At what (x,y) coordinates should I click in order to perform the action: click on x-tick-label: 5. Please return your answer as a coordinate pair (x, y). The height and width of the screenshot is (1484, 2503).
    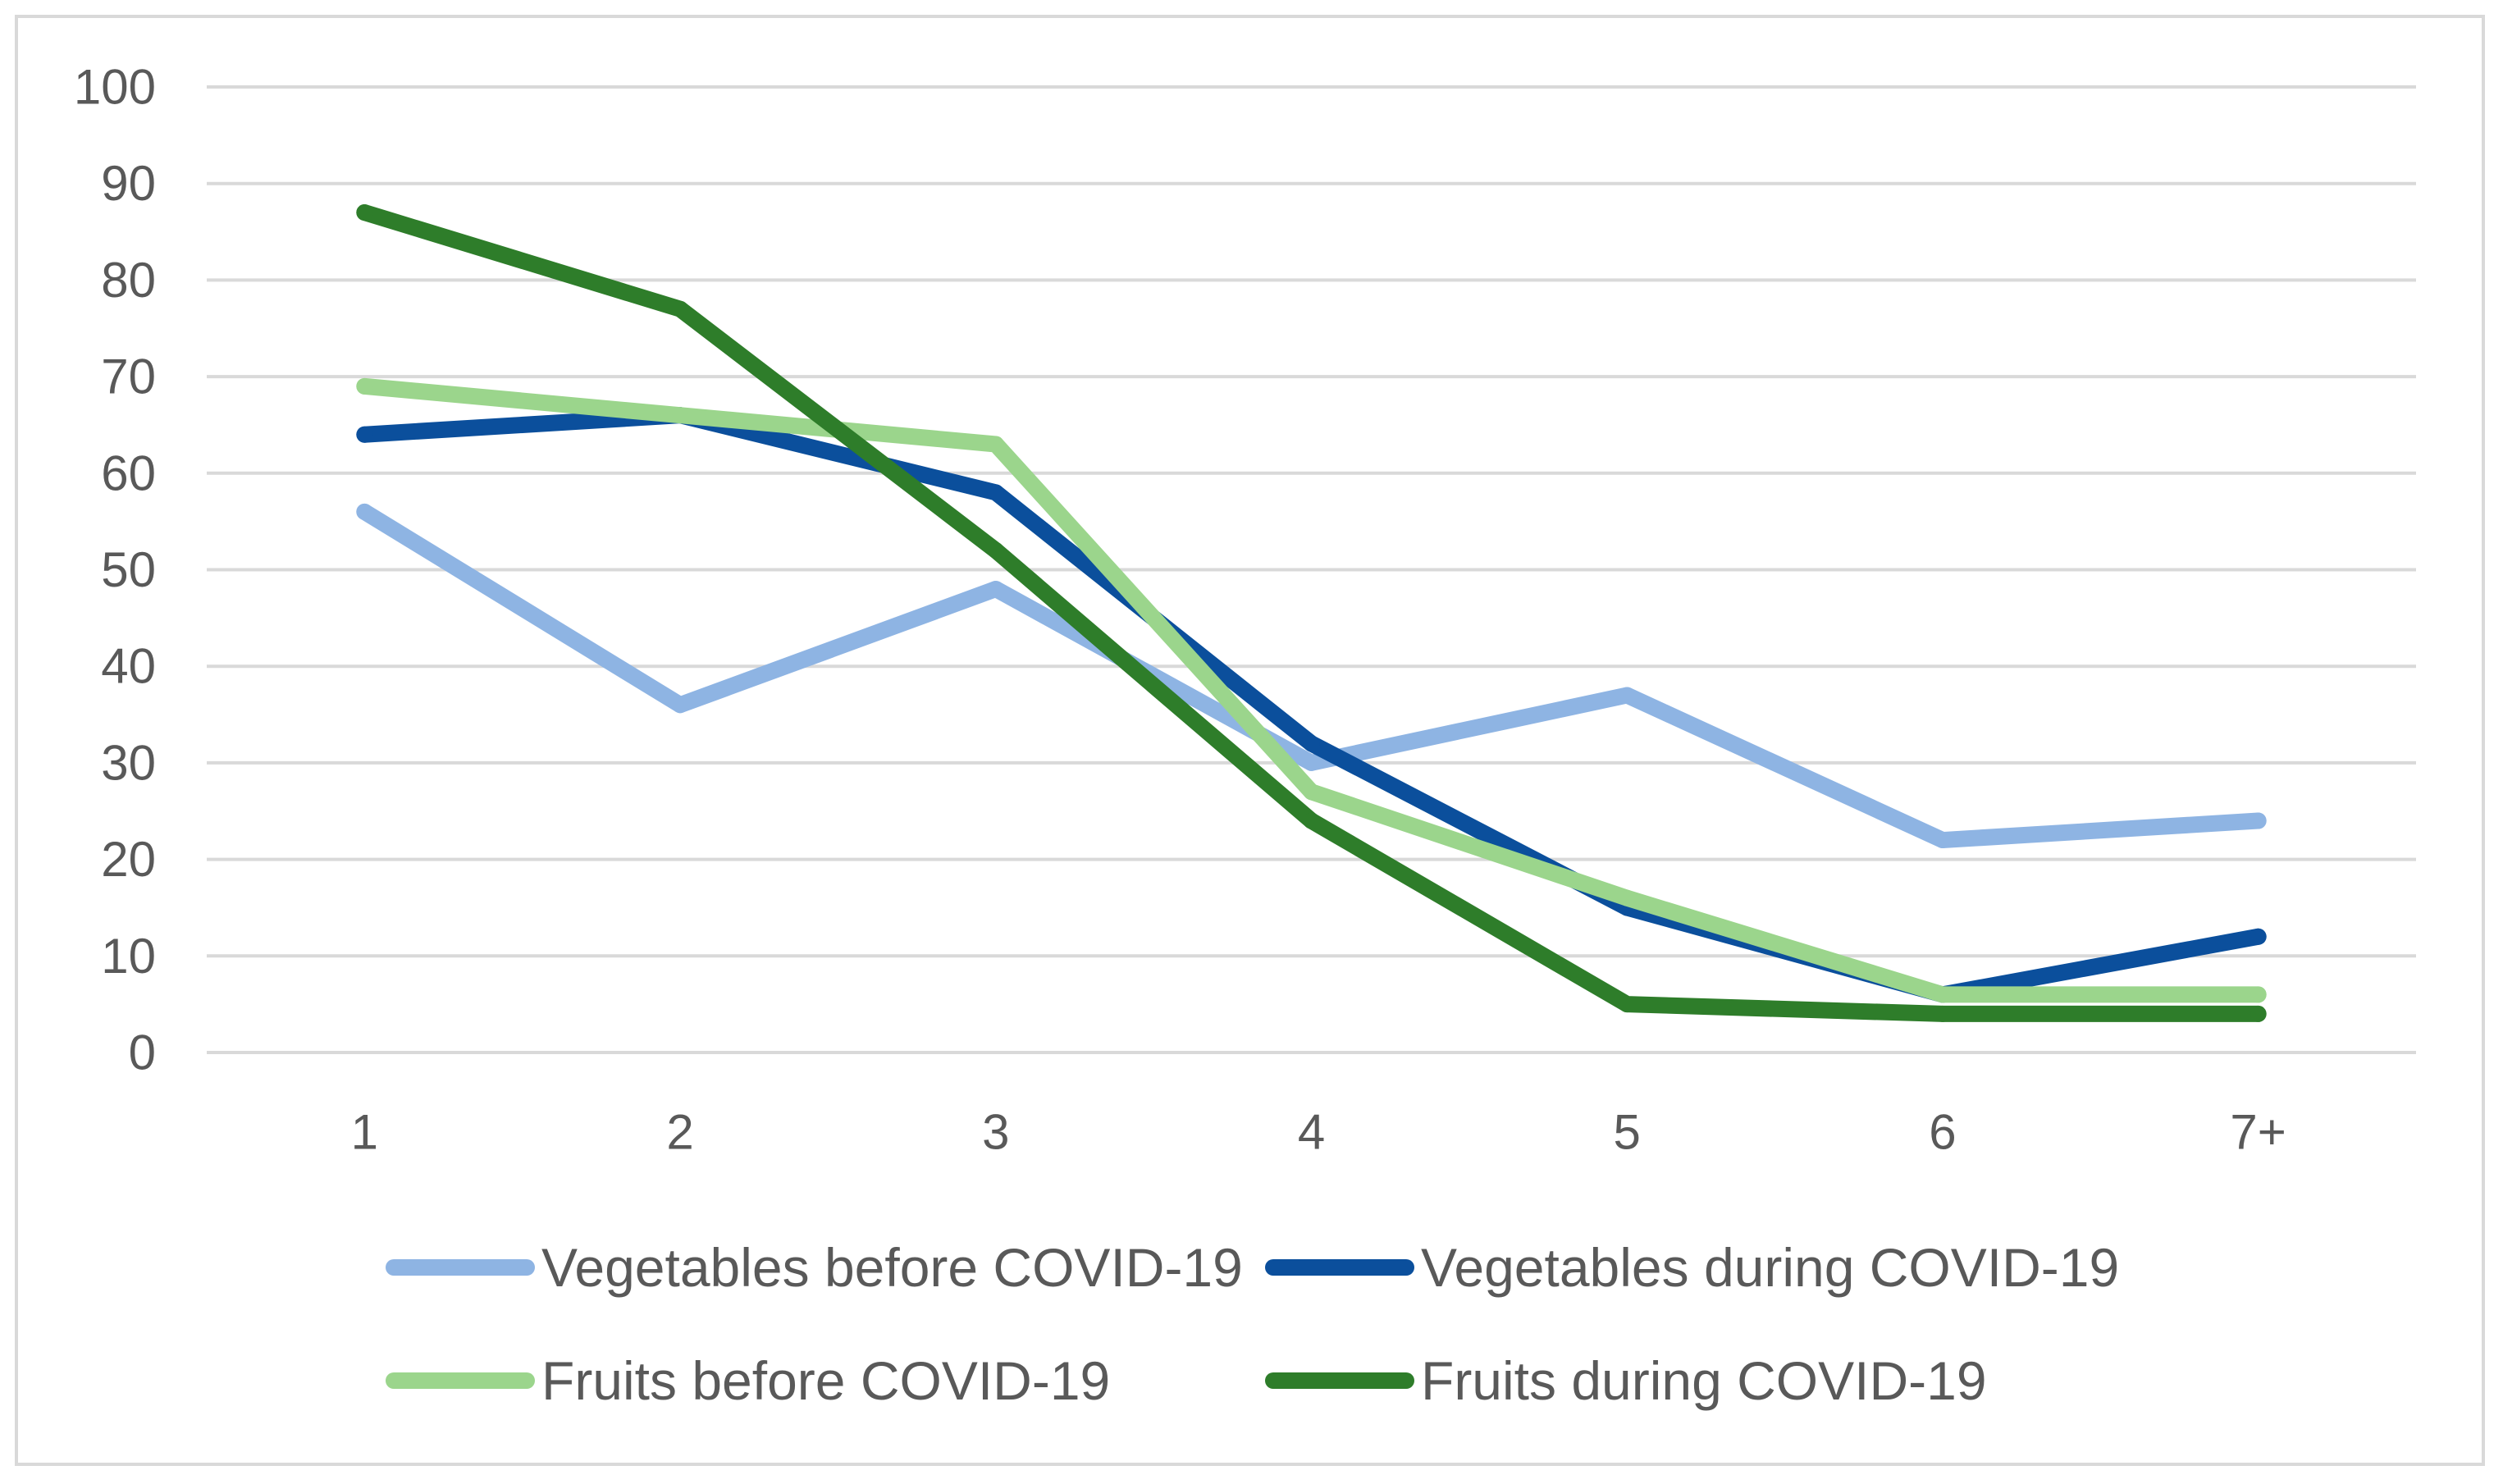
    Looking at the image, I should click on (1627, 1132).